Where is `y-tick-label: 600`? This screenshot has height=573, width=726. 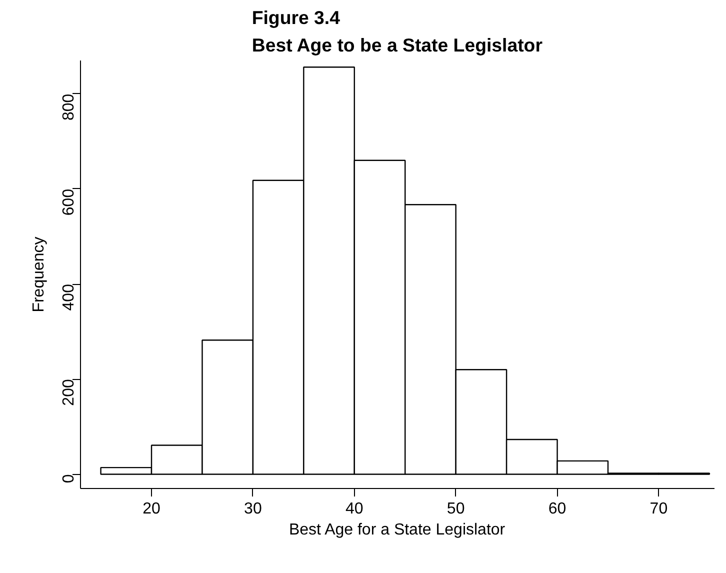 y-tick-label: 600 is located at coordinates (69, 202).